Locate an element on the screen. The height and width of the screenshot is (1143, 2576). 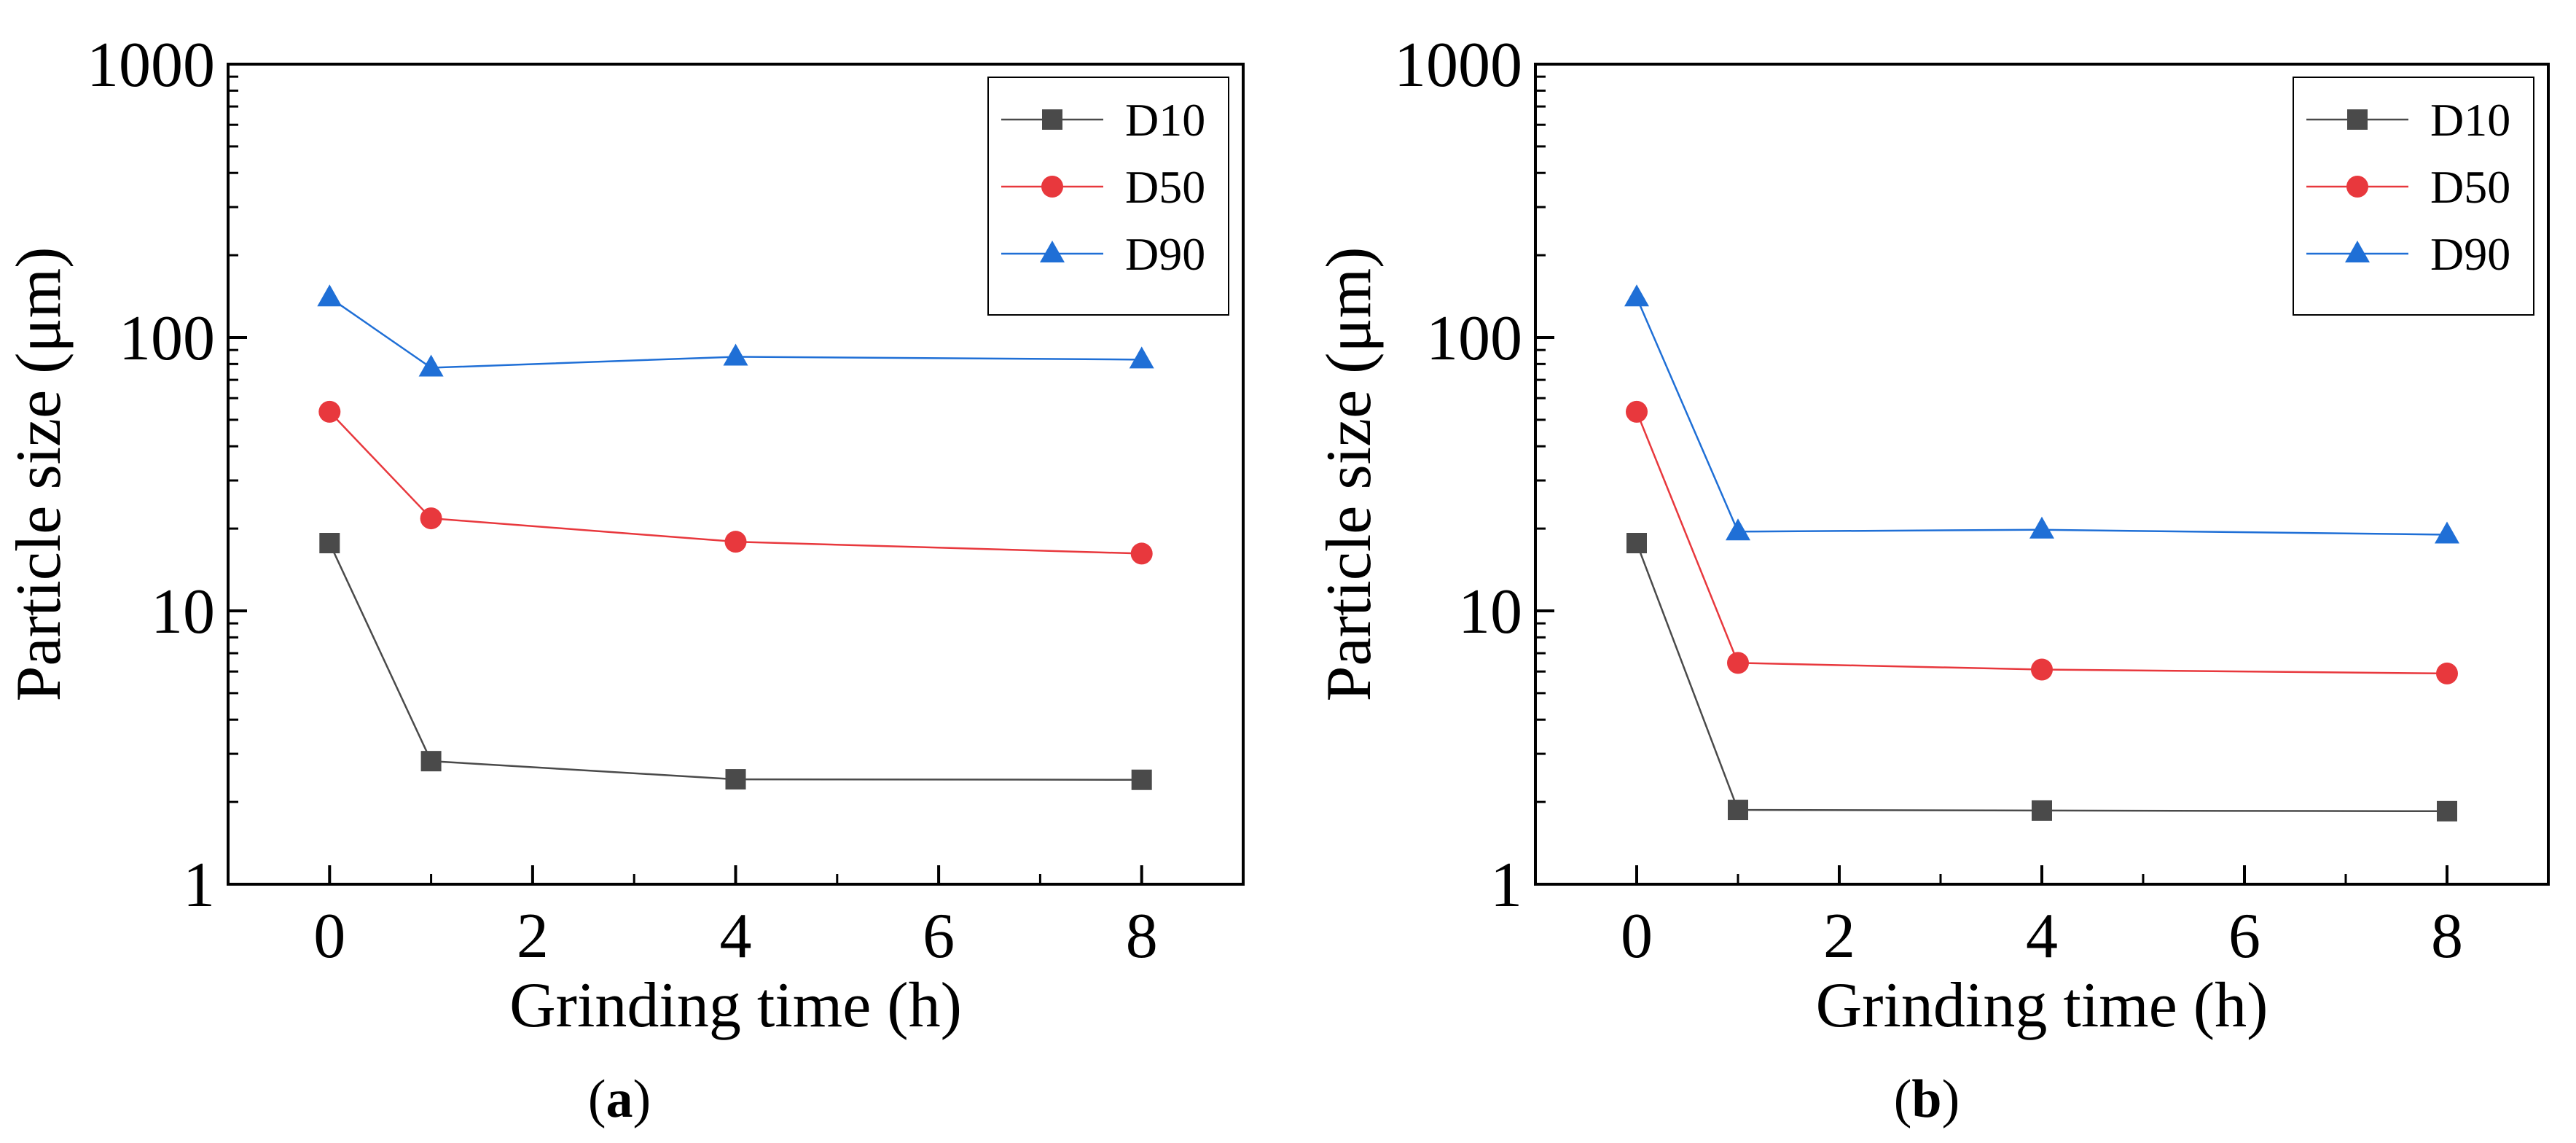
panel-label: (a) is located at coordinates (619, 1099).